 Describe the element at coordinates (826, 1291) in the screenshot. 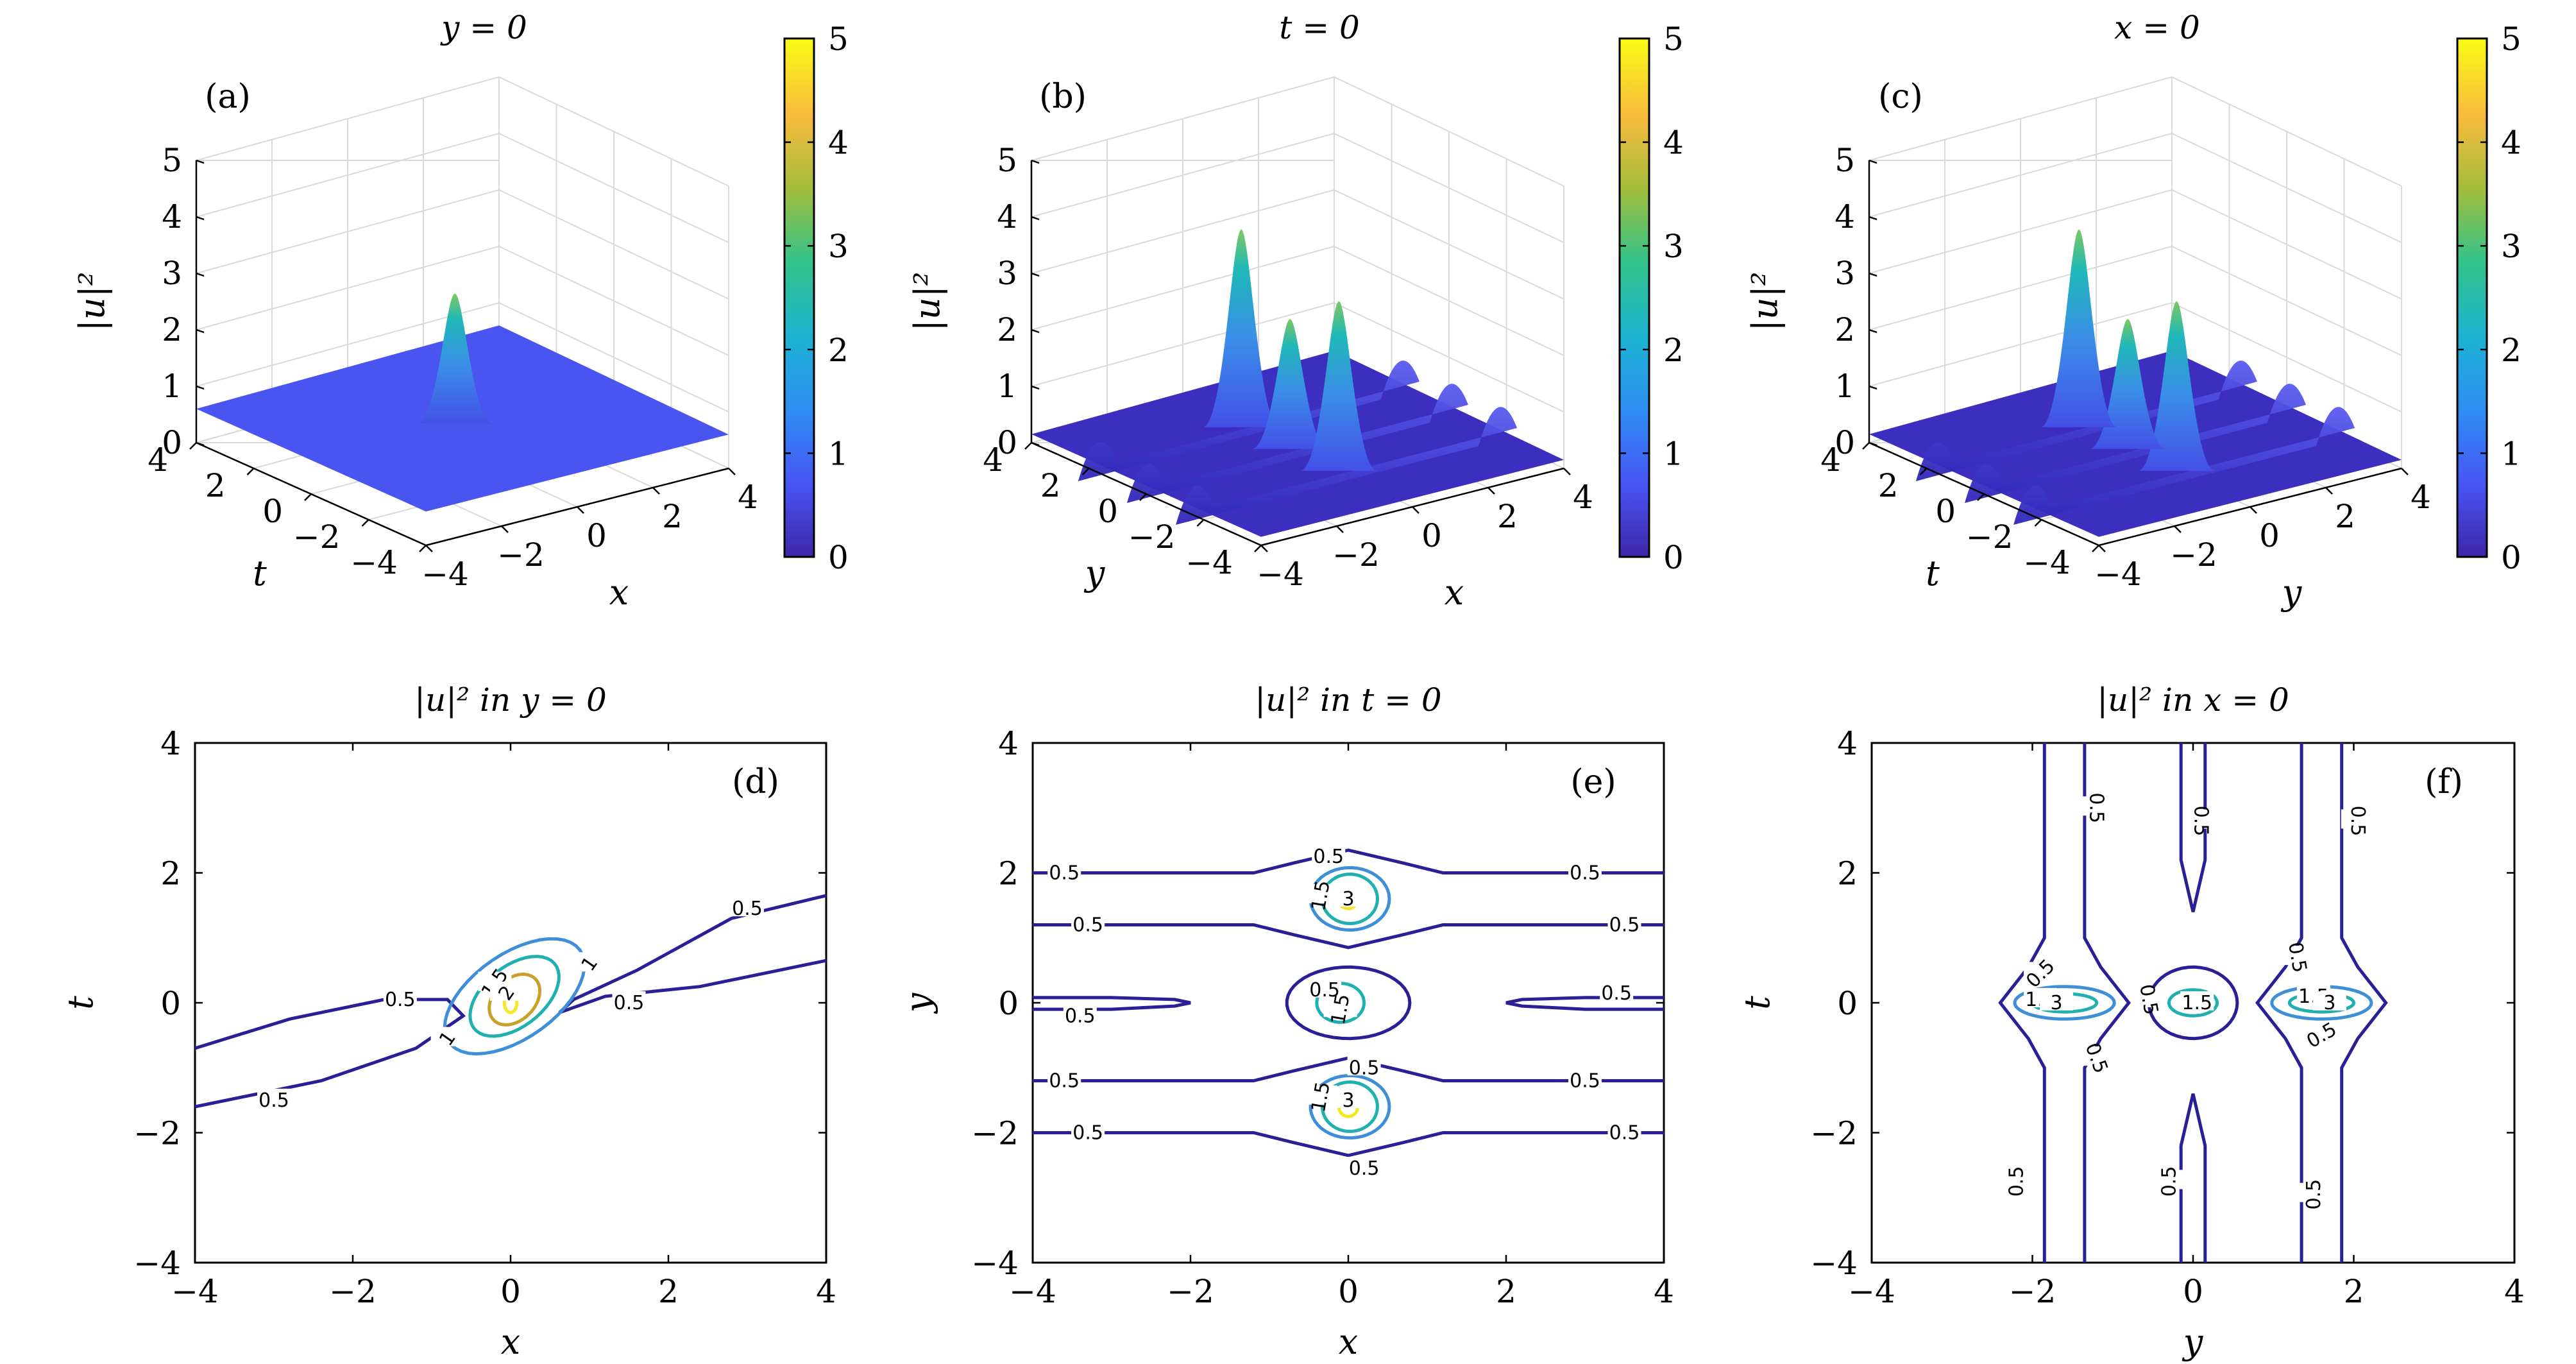

I see `x-tick-label: 4` at that location.